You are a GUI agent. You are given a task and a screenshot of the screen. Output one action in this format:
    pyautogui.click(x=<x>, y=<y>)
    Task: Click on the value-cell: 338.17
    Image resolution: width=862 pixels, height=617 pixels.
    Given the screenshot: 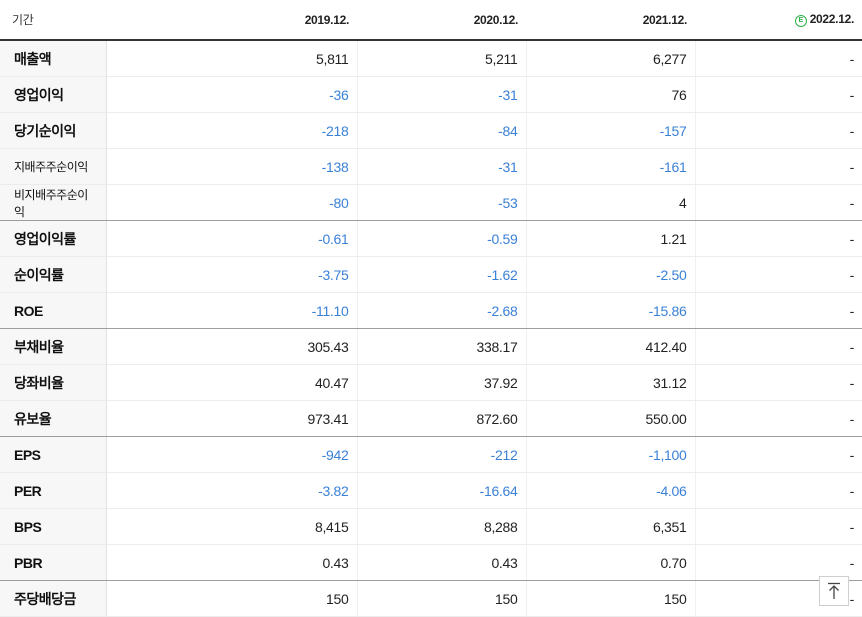 What is the action you would take?
    pyautogui.click(x=442, y=346)
    